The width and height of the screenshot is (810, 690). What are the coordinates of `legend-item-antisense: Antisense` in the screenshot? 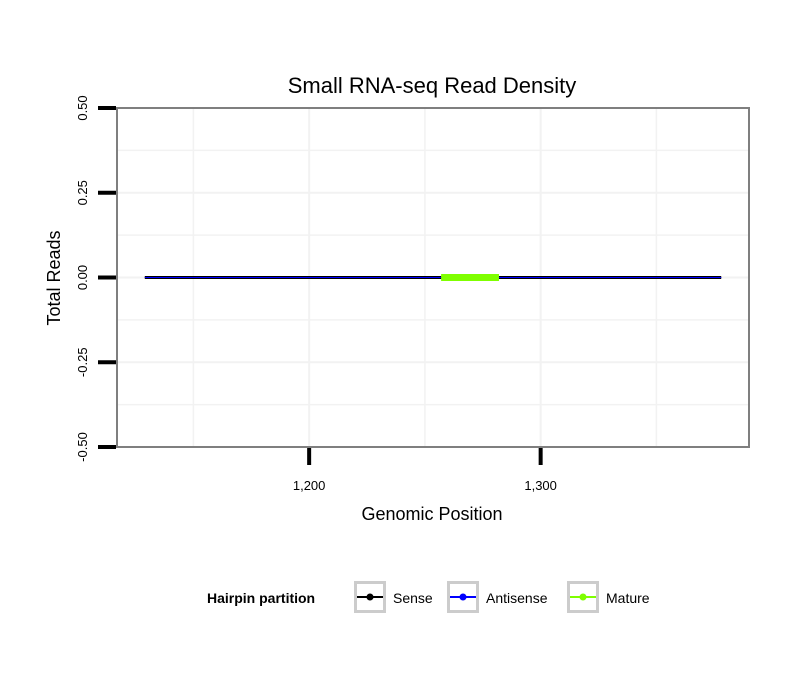 It's located at (497, 597).